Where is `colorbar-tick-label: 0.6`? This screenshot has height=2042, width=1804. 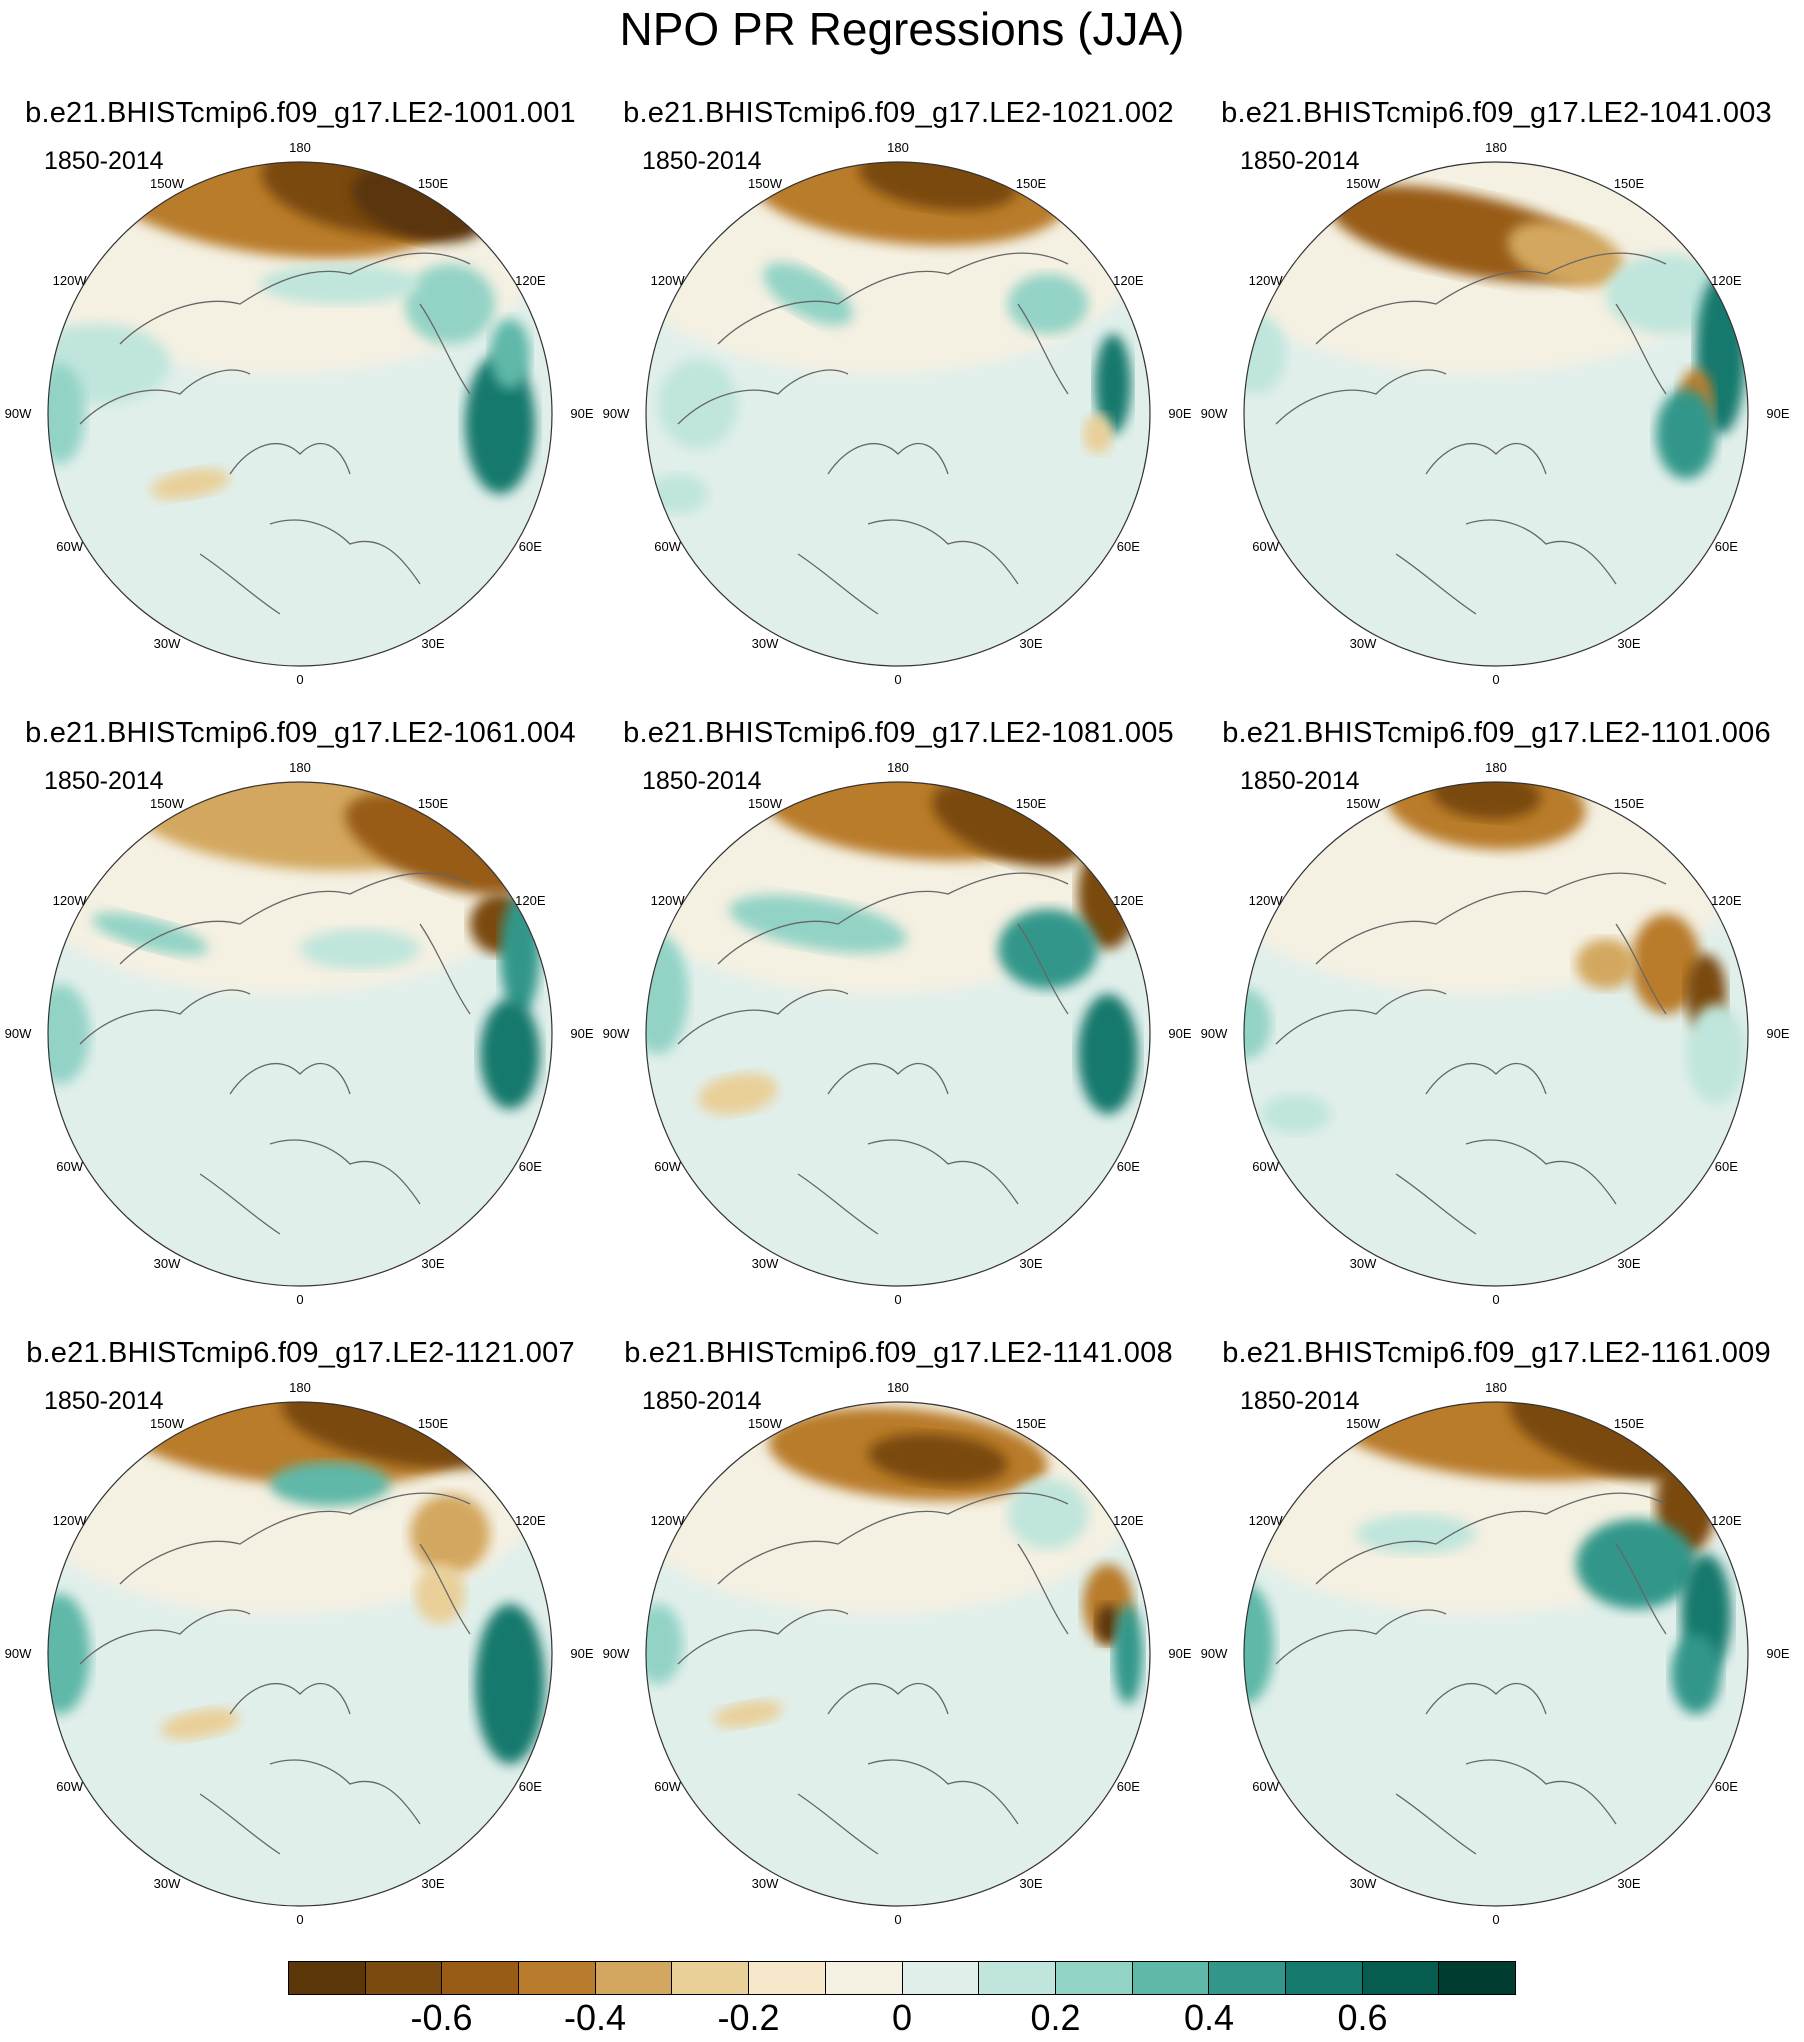 colorbar-tick-label: 0.6 is located at coordinates (1362, 2017).